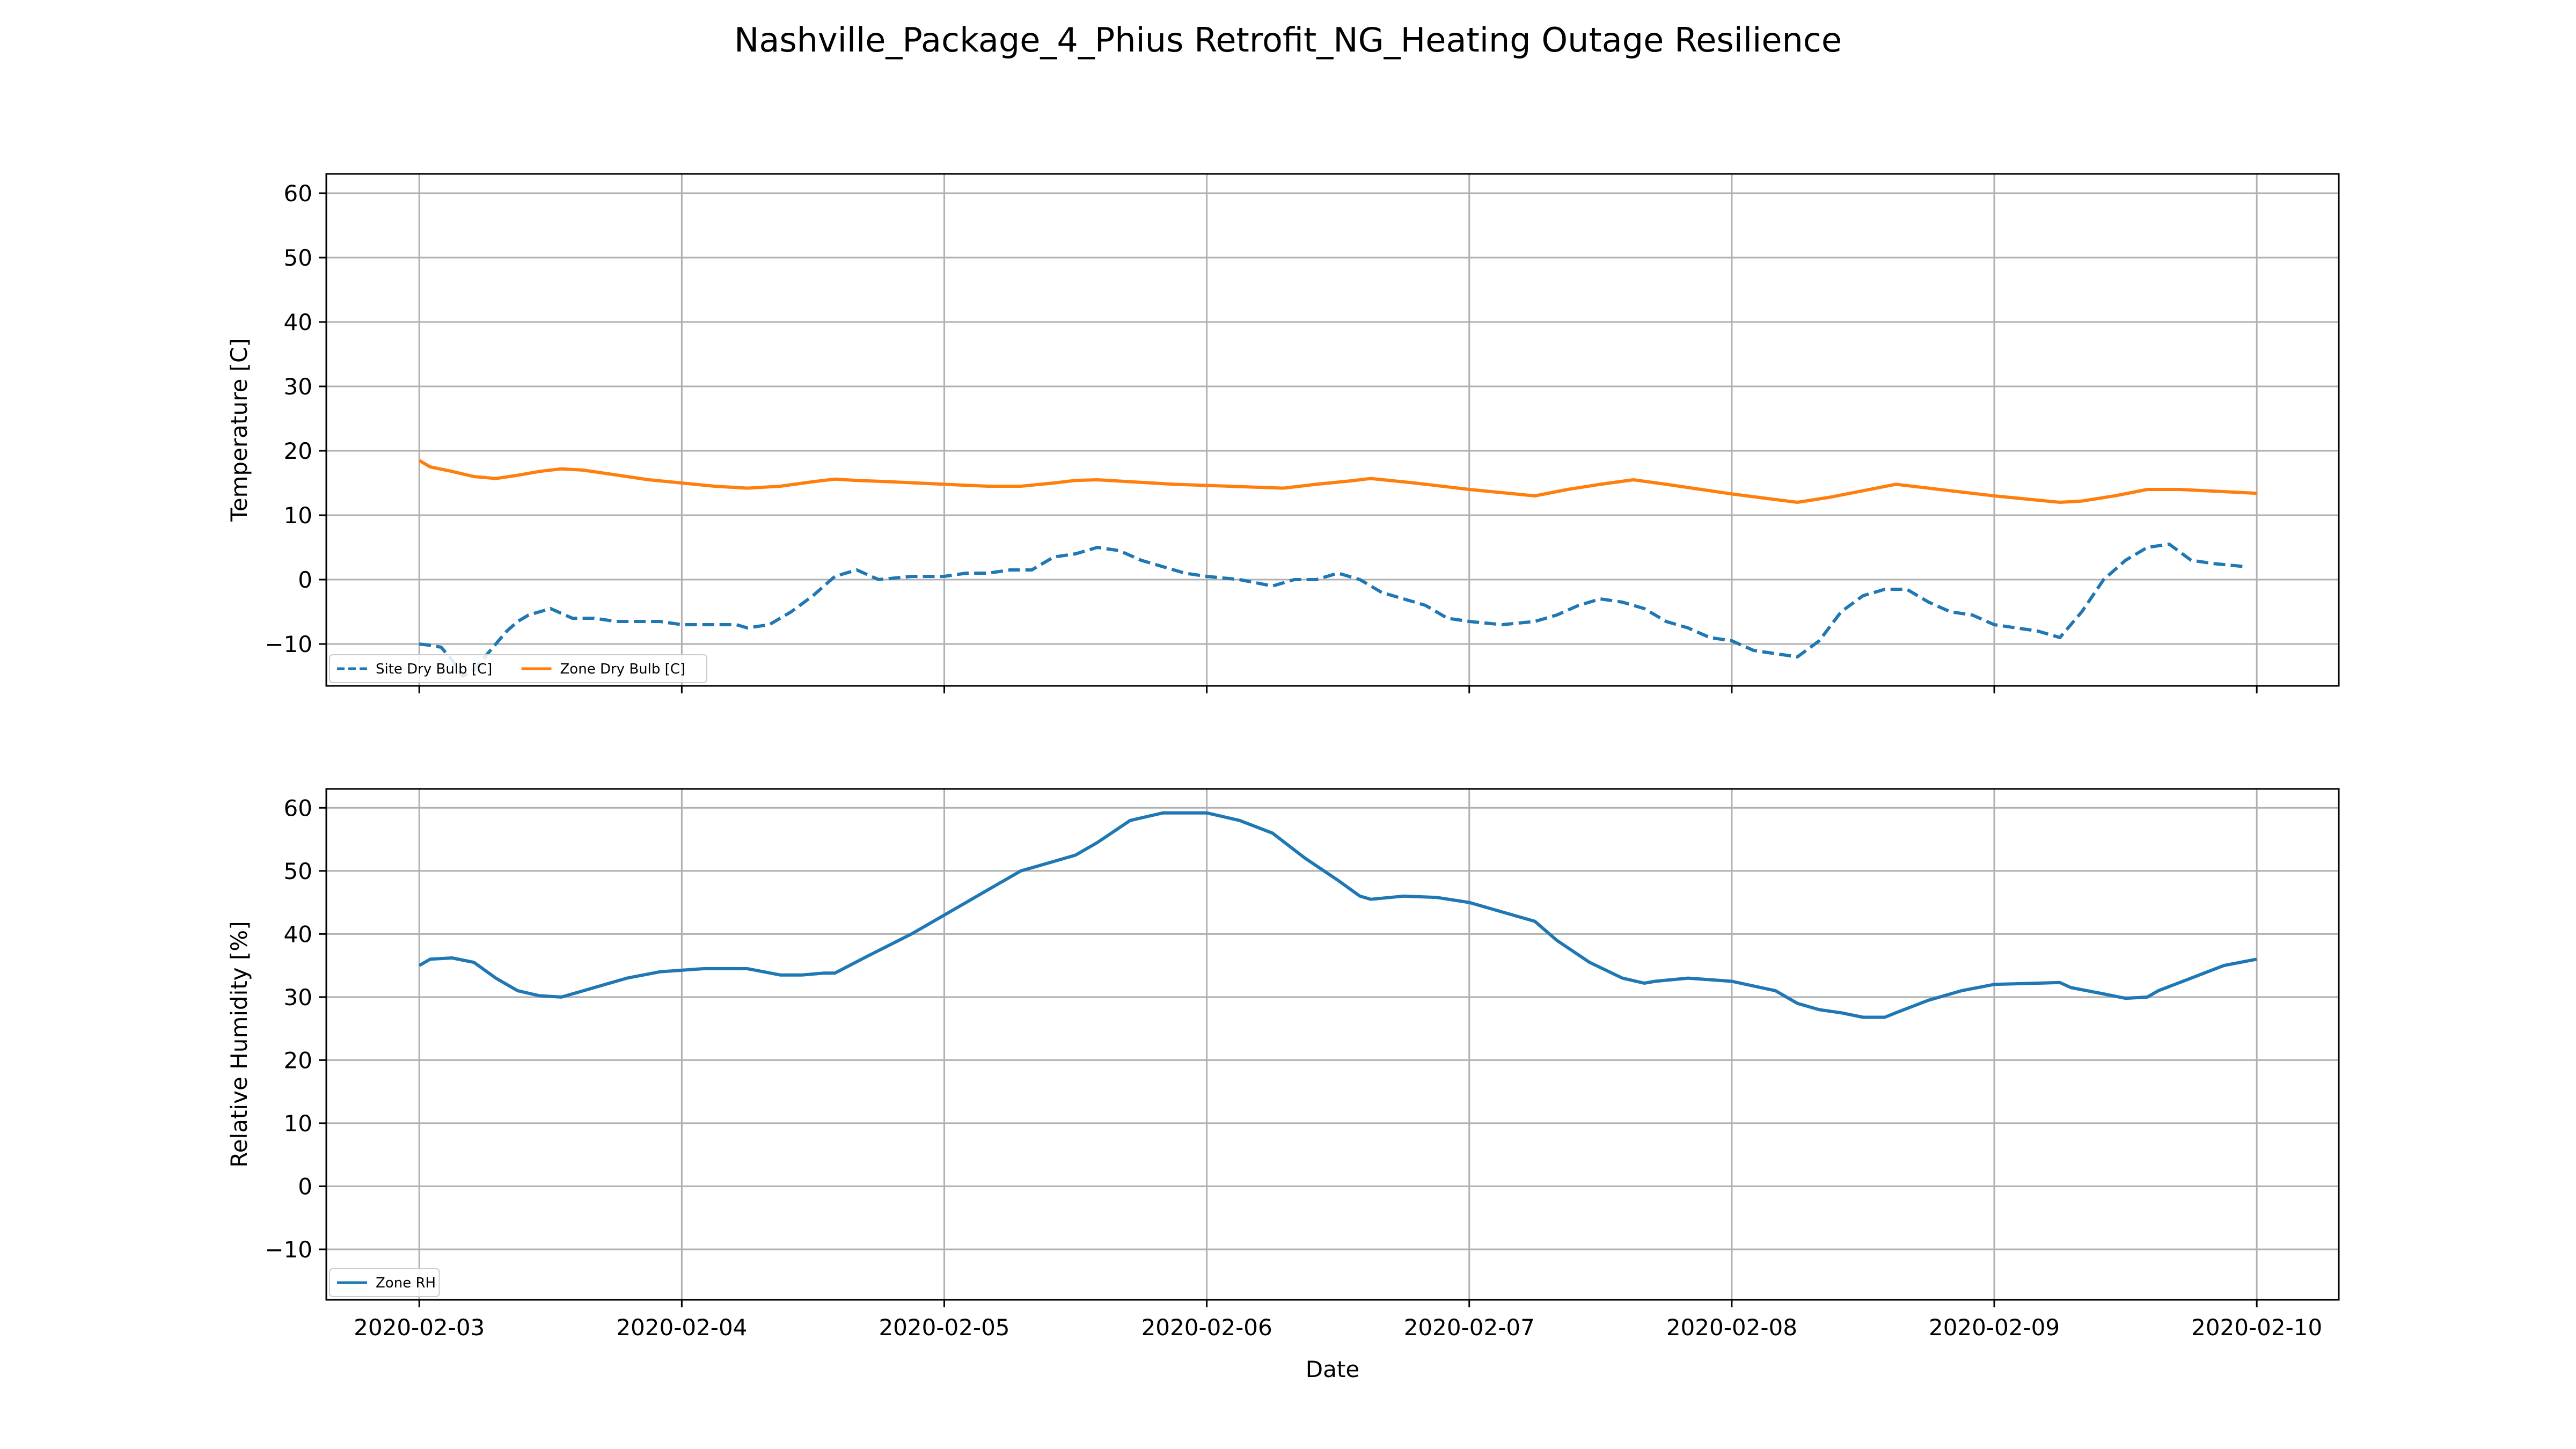 The width and height of the screenshot is (2576, 1449). I want to click on humidity-y-axis-label: Relative Humidity [%], so click(239, 1044).